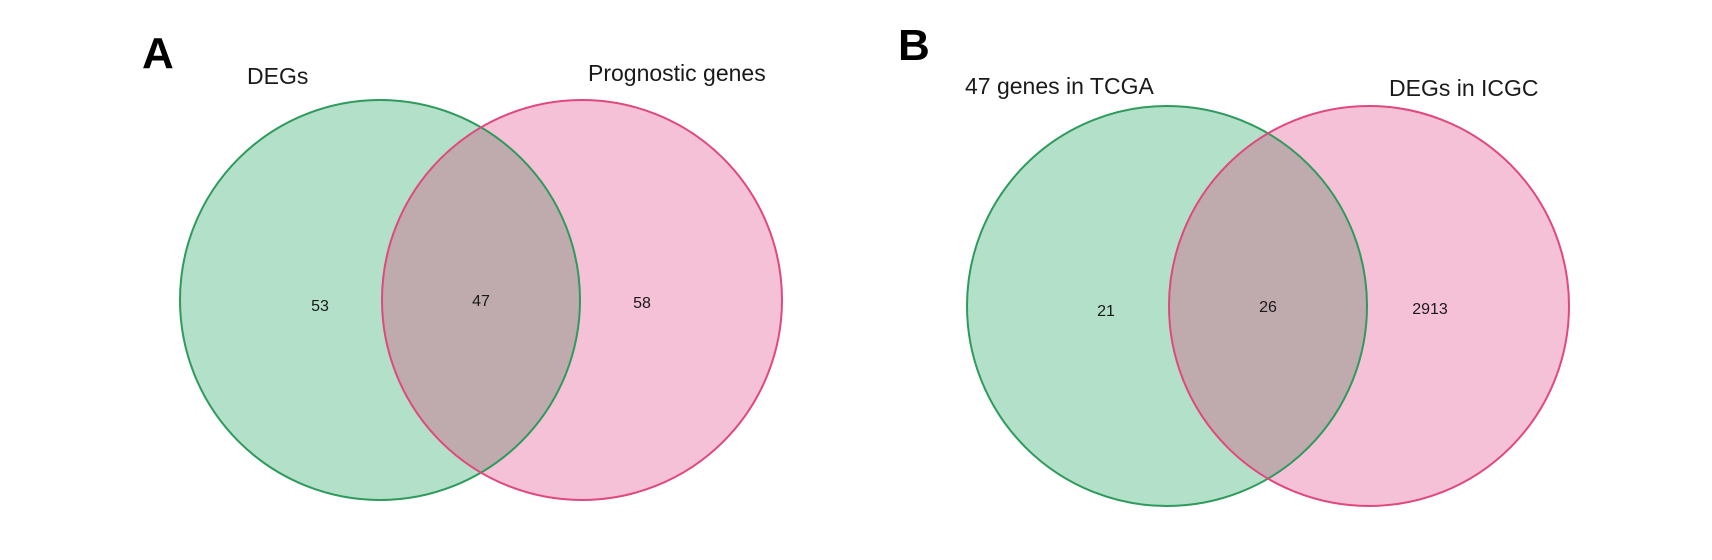 This screenshot has width=1712, height=560. I want to click on intersection-region-a, so click(481, 300).